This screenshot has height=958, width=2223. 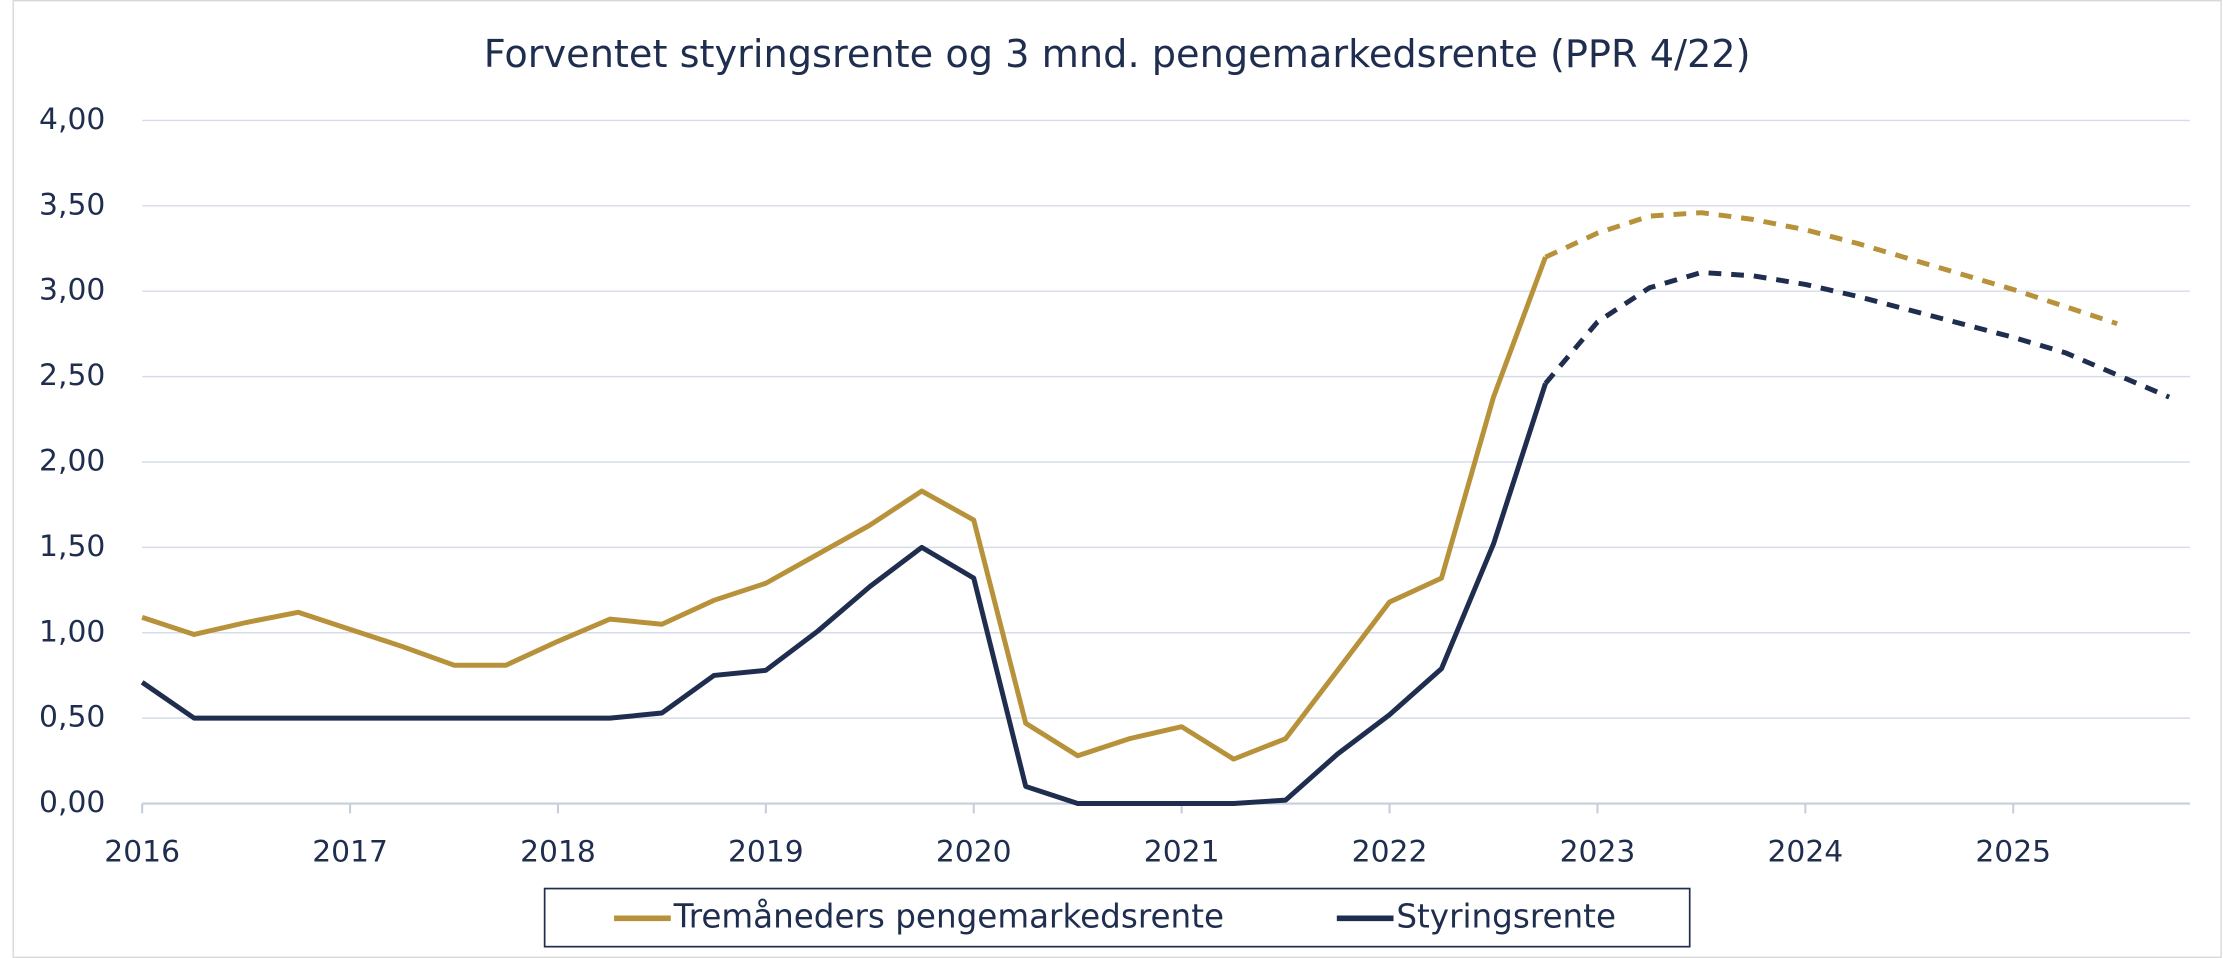 What do you see at coordinates (1390, 852) in the screenshot?
I see `x-tick-label: 2022` at bounding box center [1390, 852].